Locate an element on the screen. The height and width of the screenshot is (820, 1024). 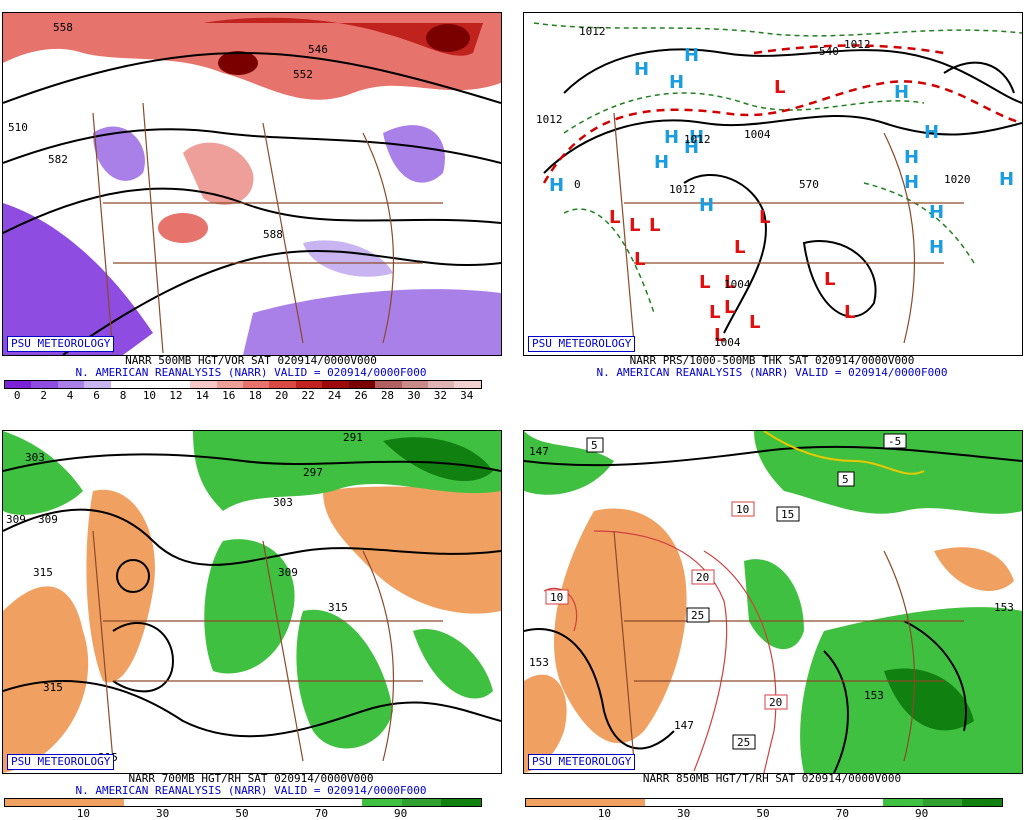
t850-label-1: 147 is located at coordinates (539, 451).